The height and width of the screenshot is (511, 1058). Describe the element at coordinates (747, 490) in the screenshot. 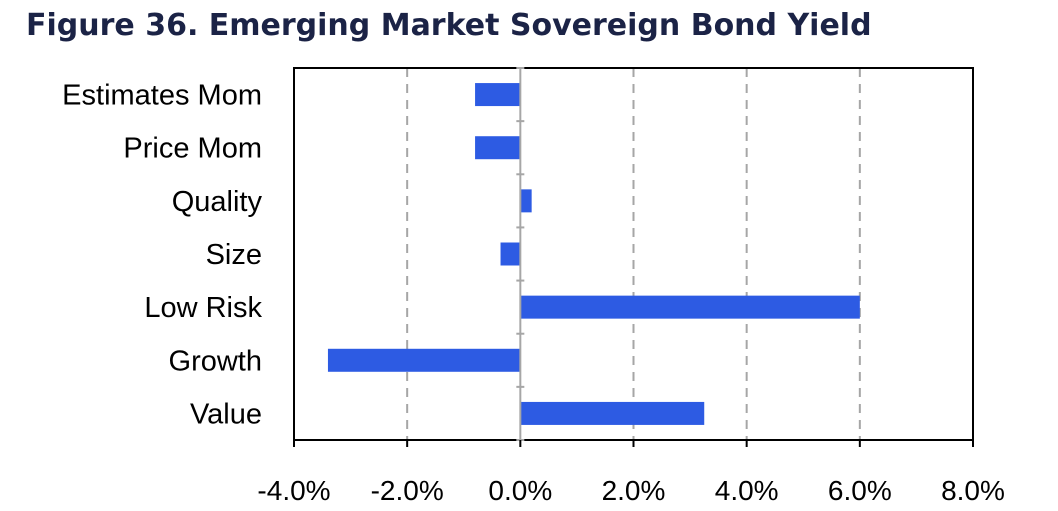

I see `x-tick-label-4: 4.0%` at that location.